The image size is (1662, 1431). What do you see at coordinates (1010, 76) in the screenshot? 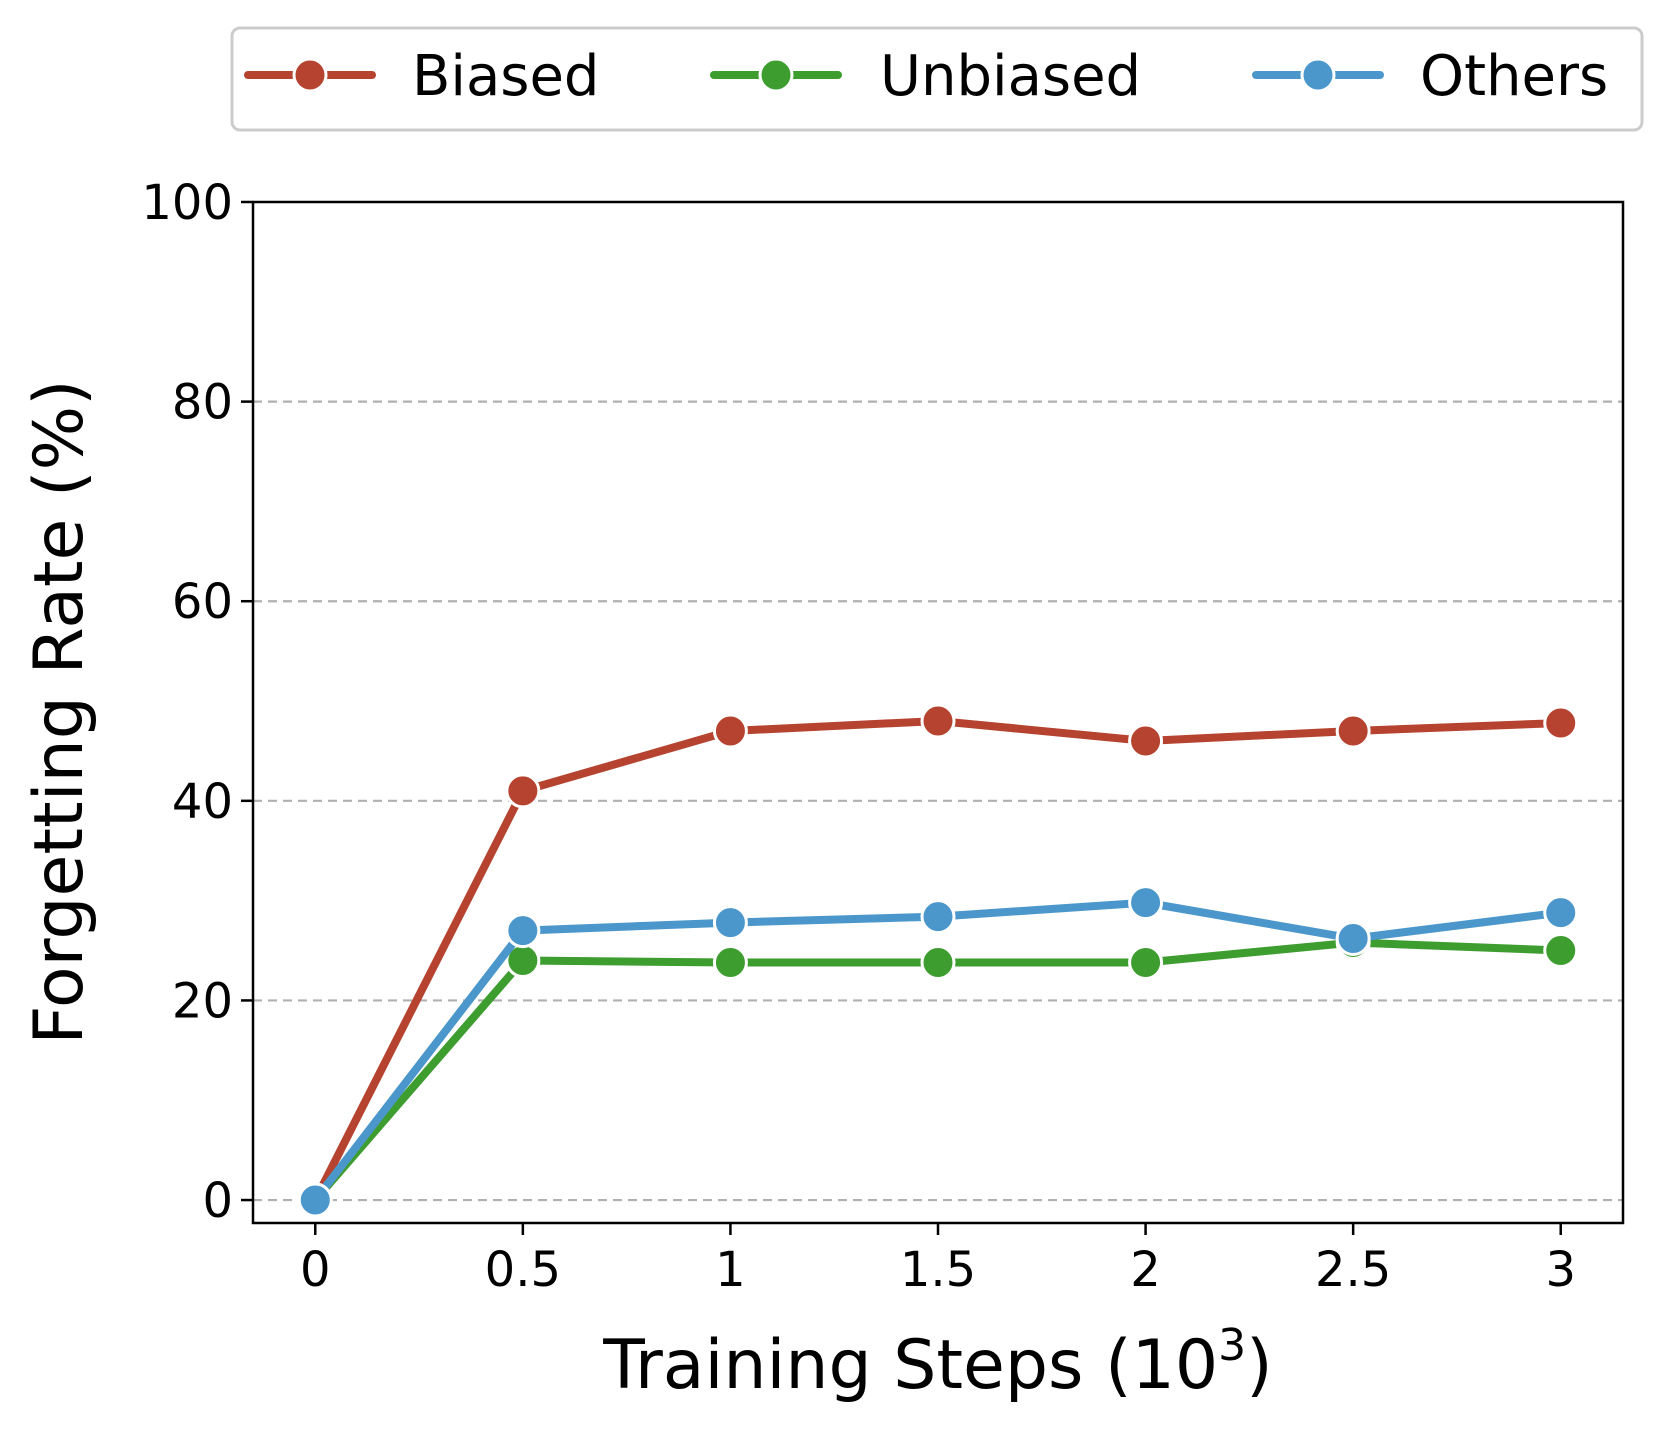
I see `legend-label: Unbiased` at bounding box center [1010, 76].